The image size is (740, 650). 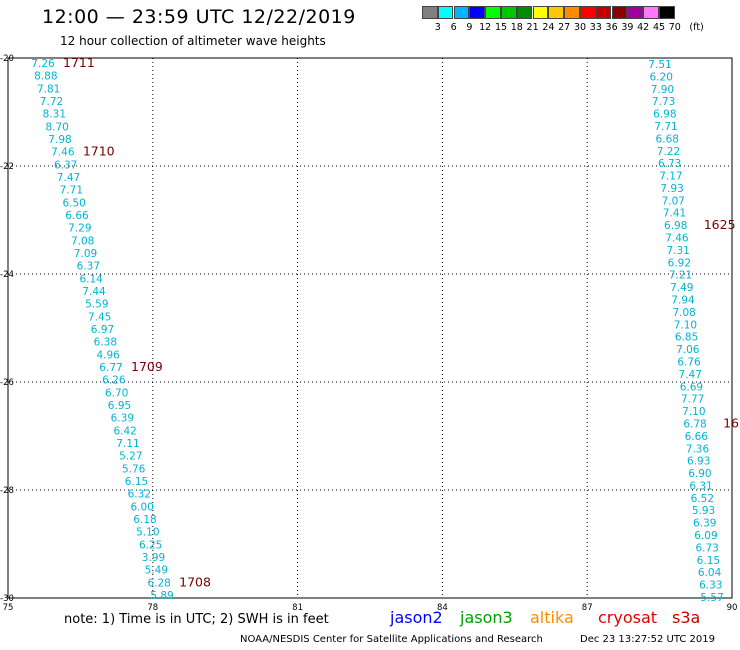 I want to click on swh-value: 5.27, so click(x=130, y=457).